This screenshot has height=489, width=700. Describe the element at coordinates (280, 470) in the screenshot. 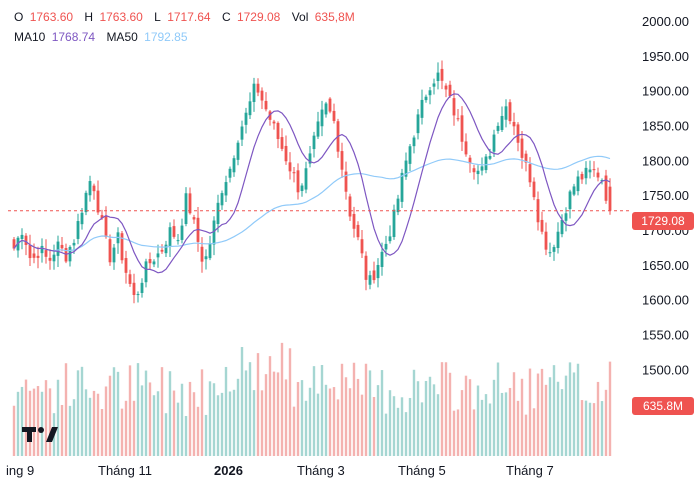

I see `time-axis: ing 9 Tháng 11 2026 Tháng 3 Tháng 5 Tháng 7` at that location.